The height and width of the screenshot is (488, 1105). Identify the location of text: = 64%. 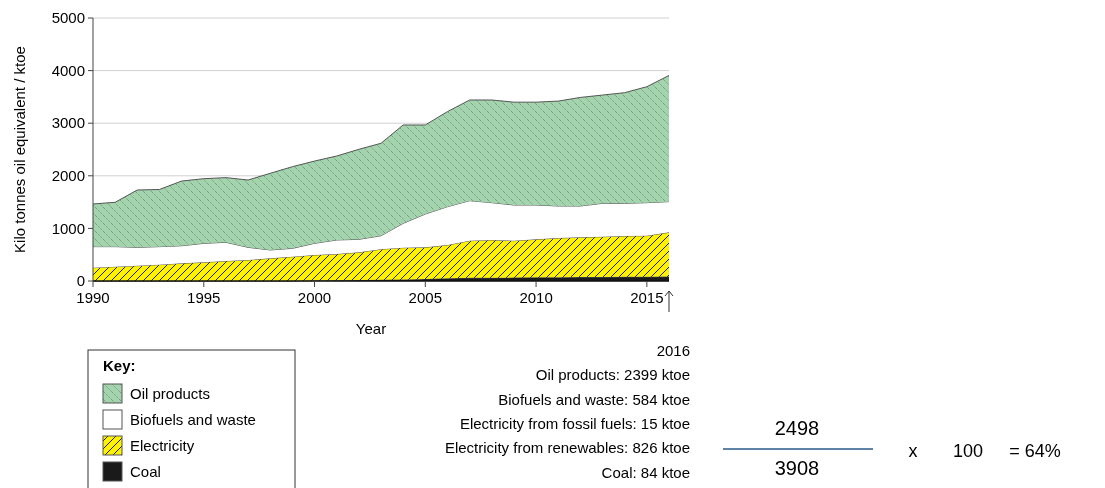
(1035, 451).